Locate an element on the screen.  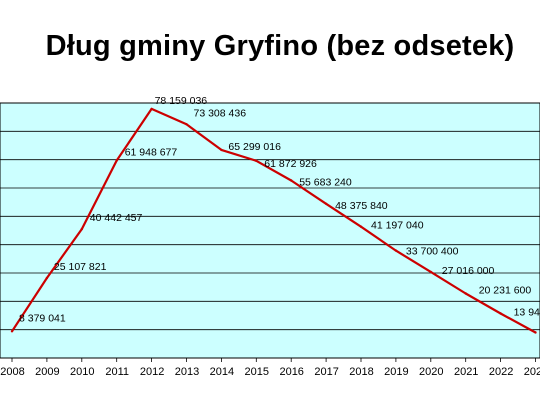
x-tick-label: 2021 is located at coordinates (466, 372).